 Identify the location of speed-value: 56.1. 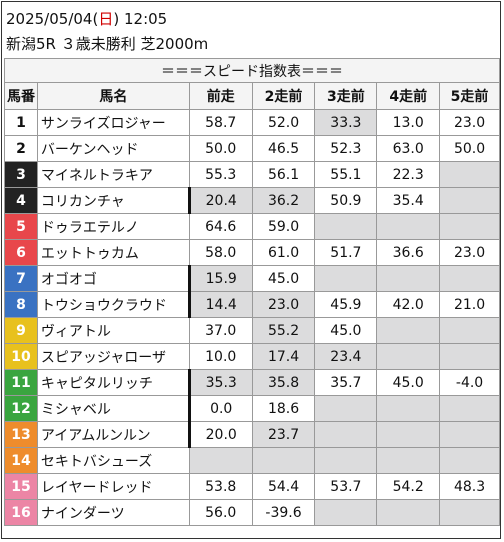
(283, 174).